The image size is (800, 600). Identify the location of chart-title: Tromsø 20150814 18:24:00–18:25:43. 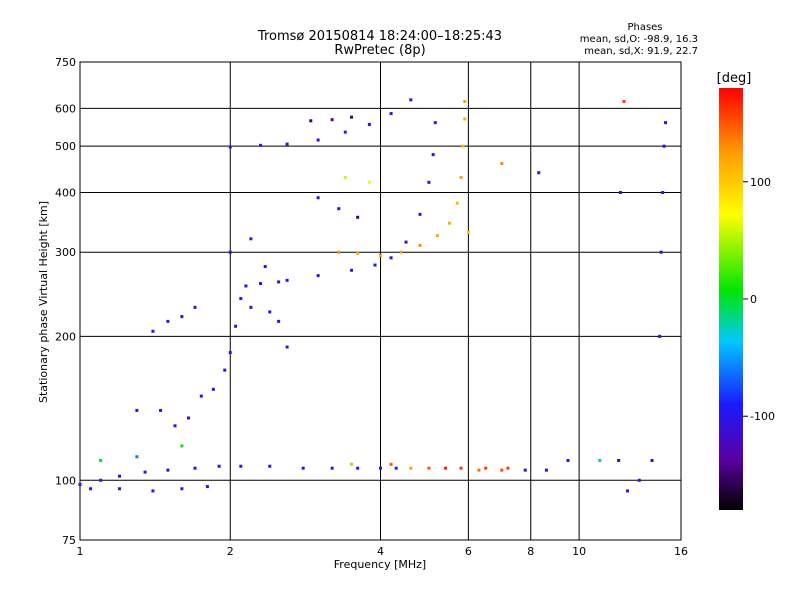
(379, 36).